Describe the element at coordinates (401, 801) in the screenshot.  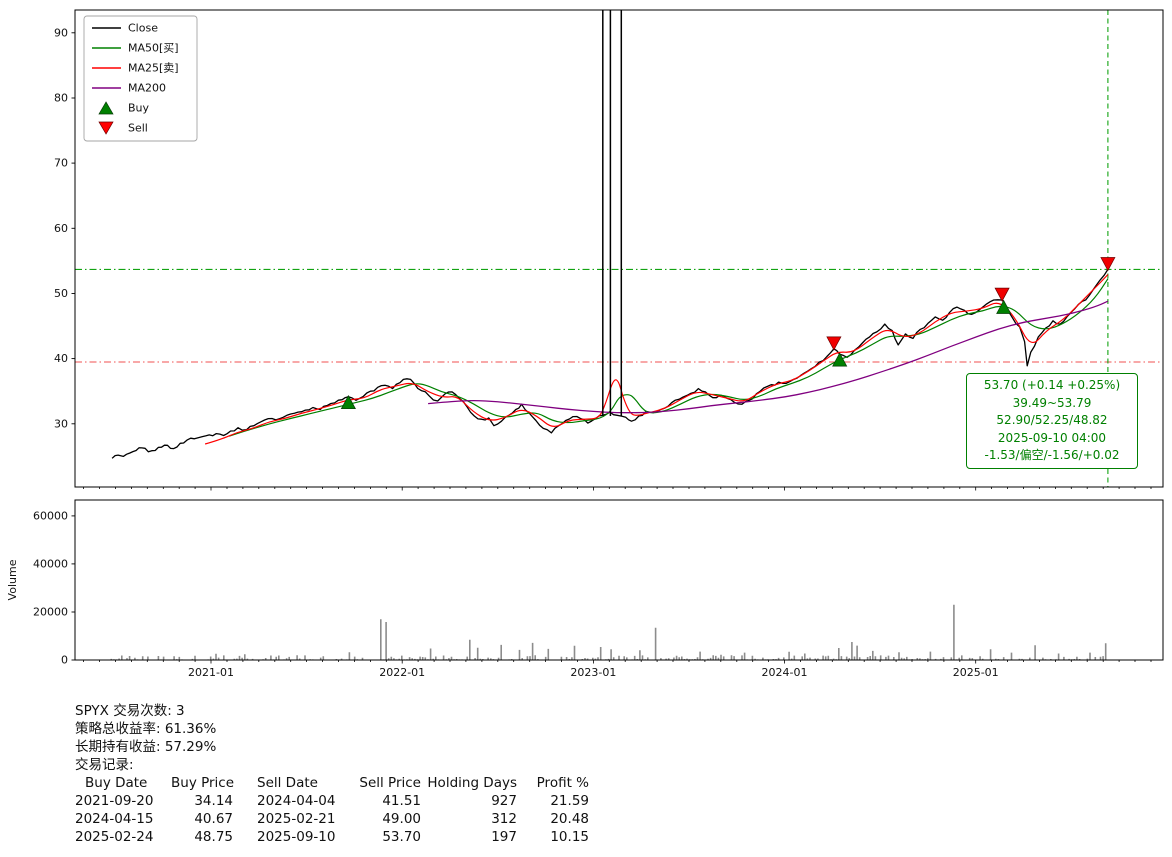
I see `trade-cell: 41.51` at that location.